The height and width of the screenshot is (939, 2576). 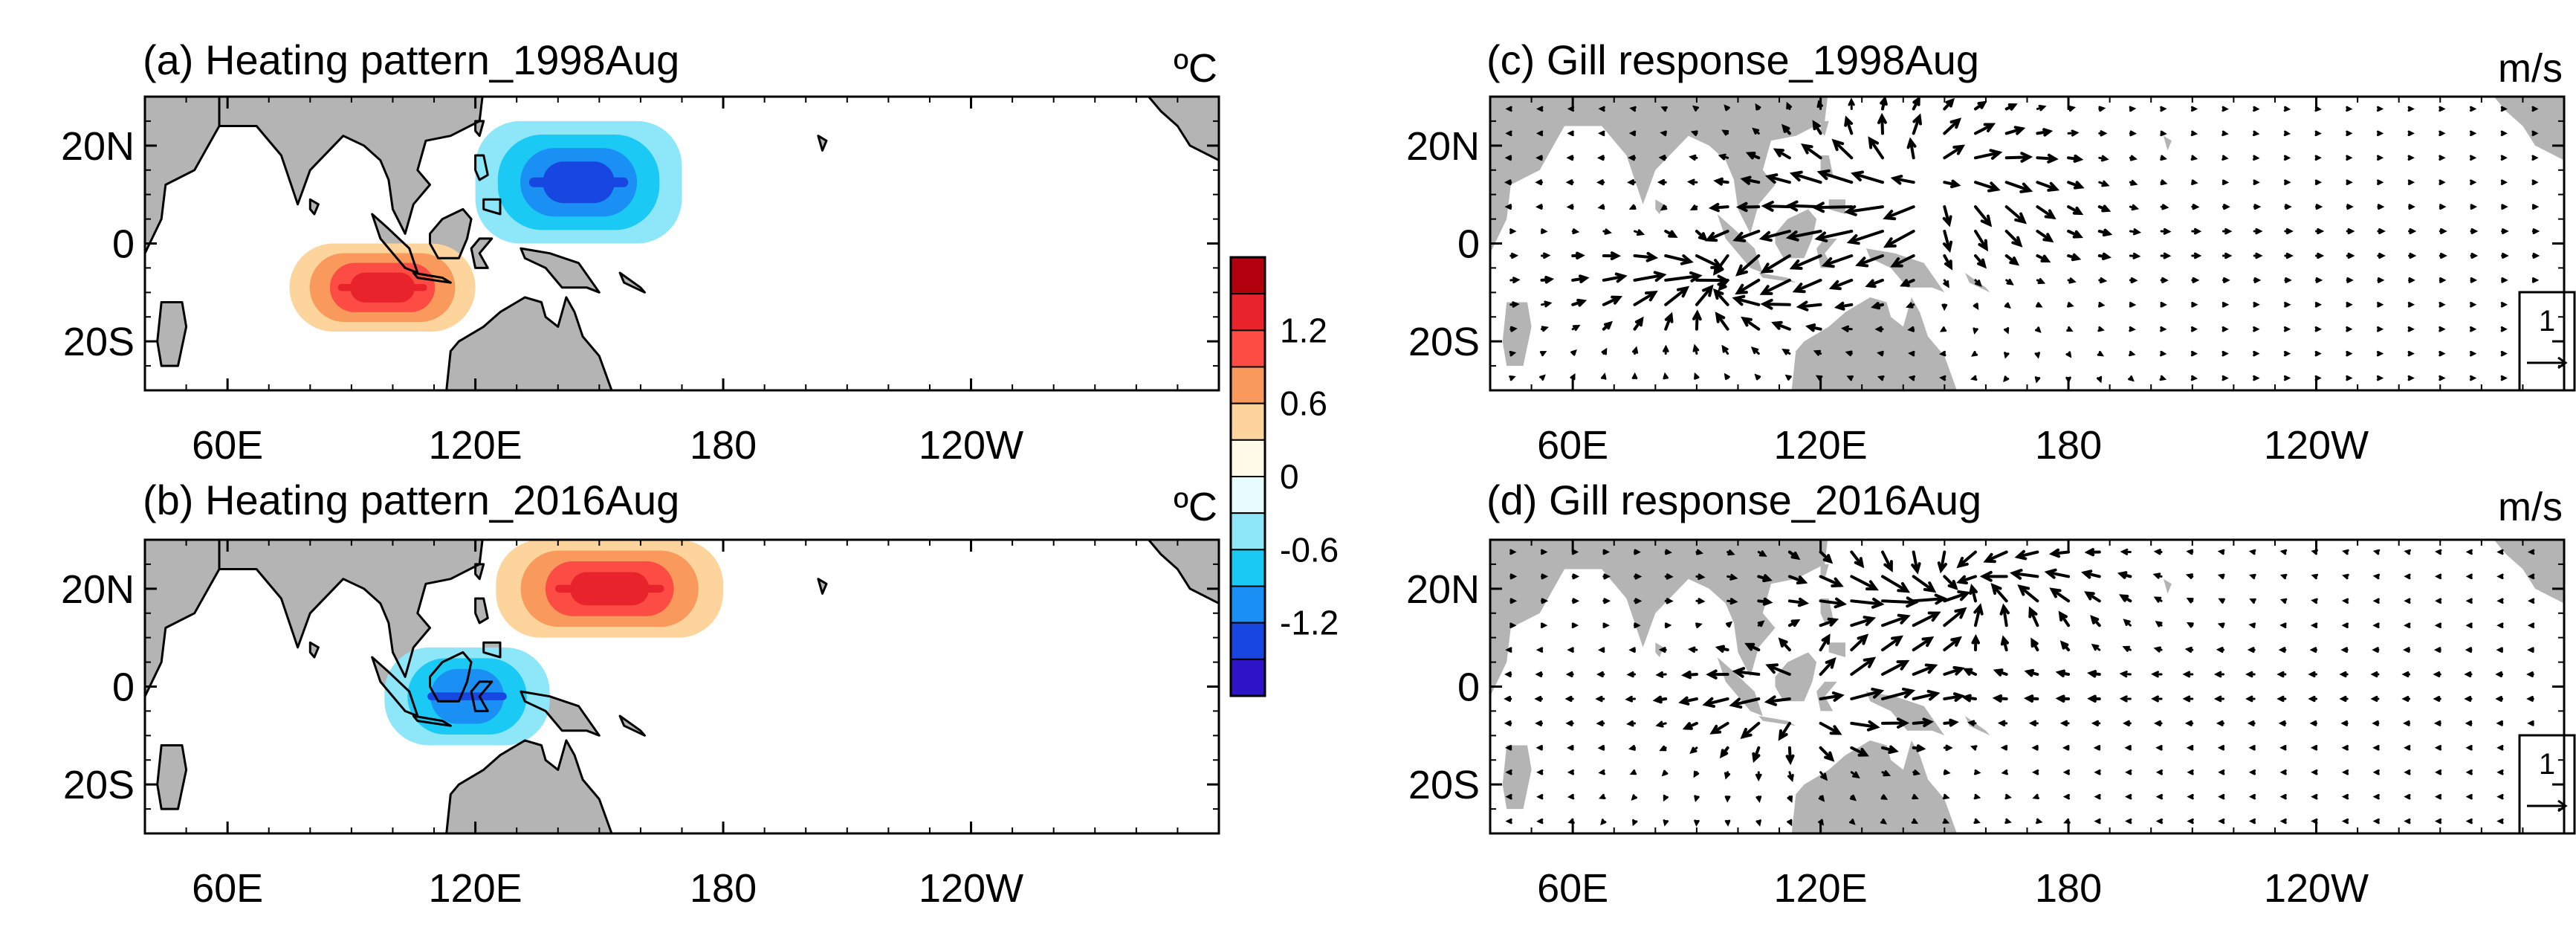 What do you see at coordinates (467, 696) in the screenshot?
I see `anomaly-core-cooling` at bounding box center [467, 696].